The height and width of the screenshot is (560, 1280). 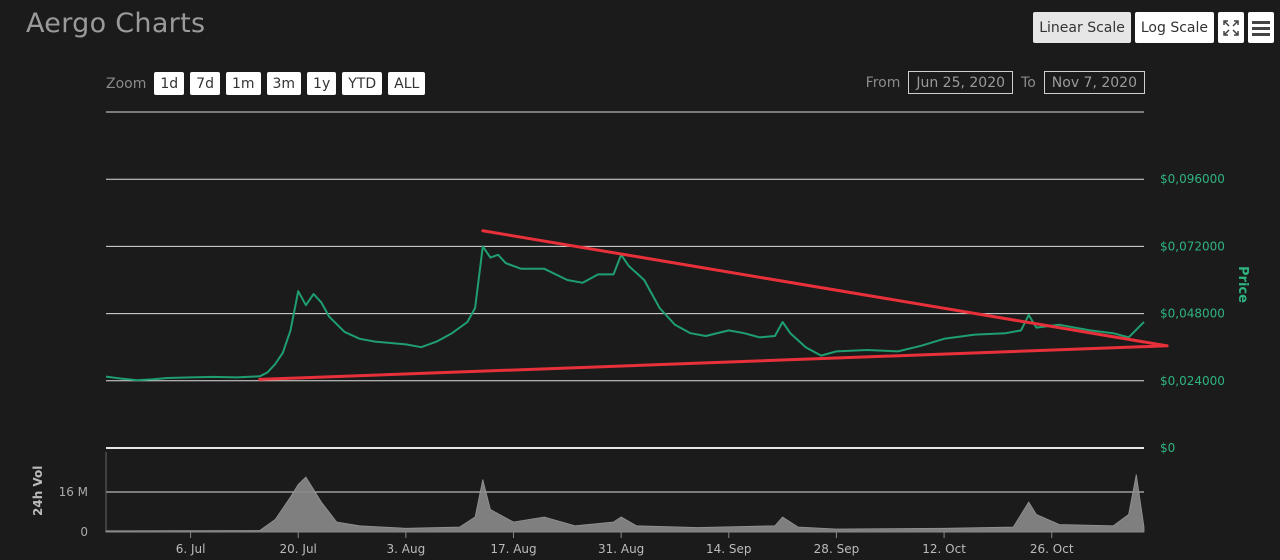 I want to click on zoom-1d-button: 1d, so click(x=169, y=83).